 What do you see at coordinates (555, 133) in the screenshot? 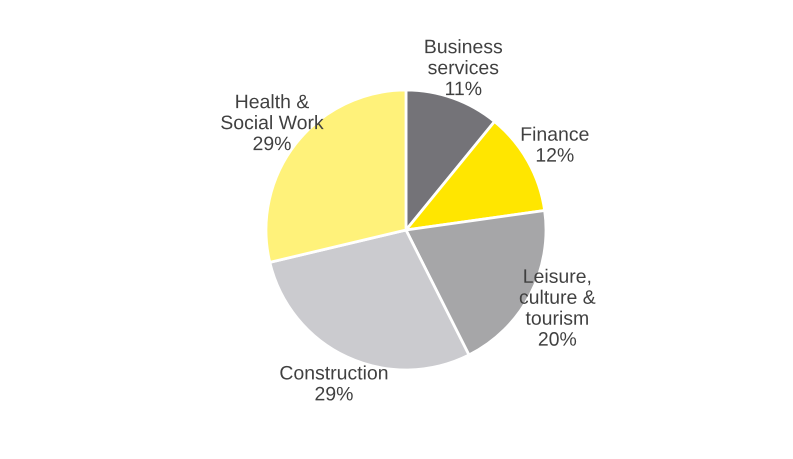
I see `slice-label: Finance` at bounding box center [555, 133].